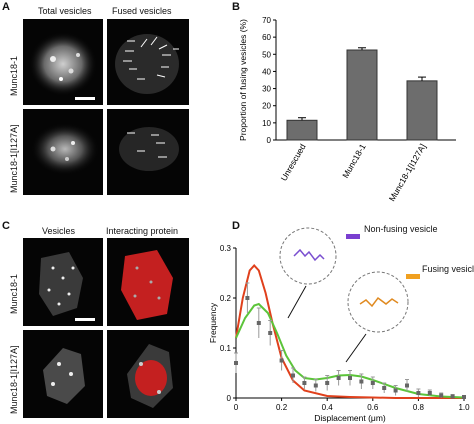 This screenshot has height=424, width=474. Describe the element at coordinates (448, 269) in the screenshot. I see `legend-fusing-label: Fusing vesicle` at that location.